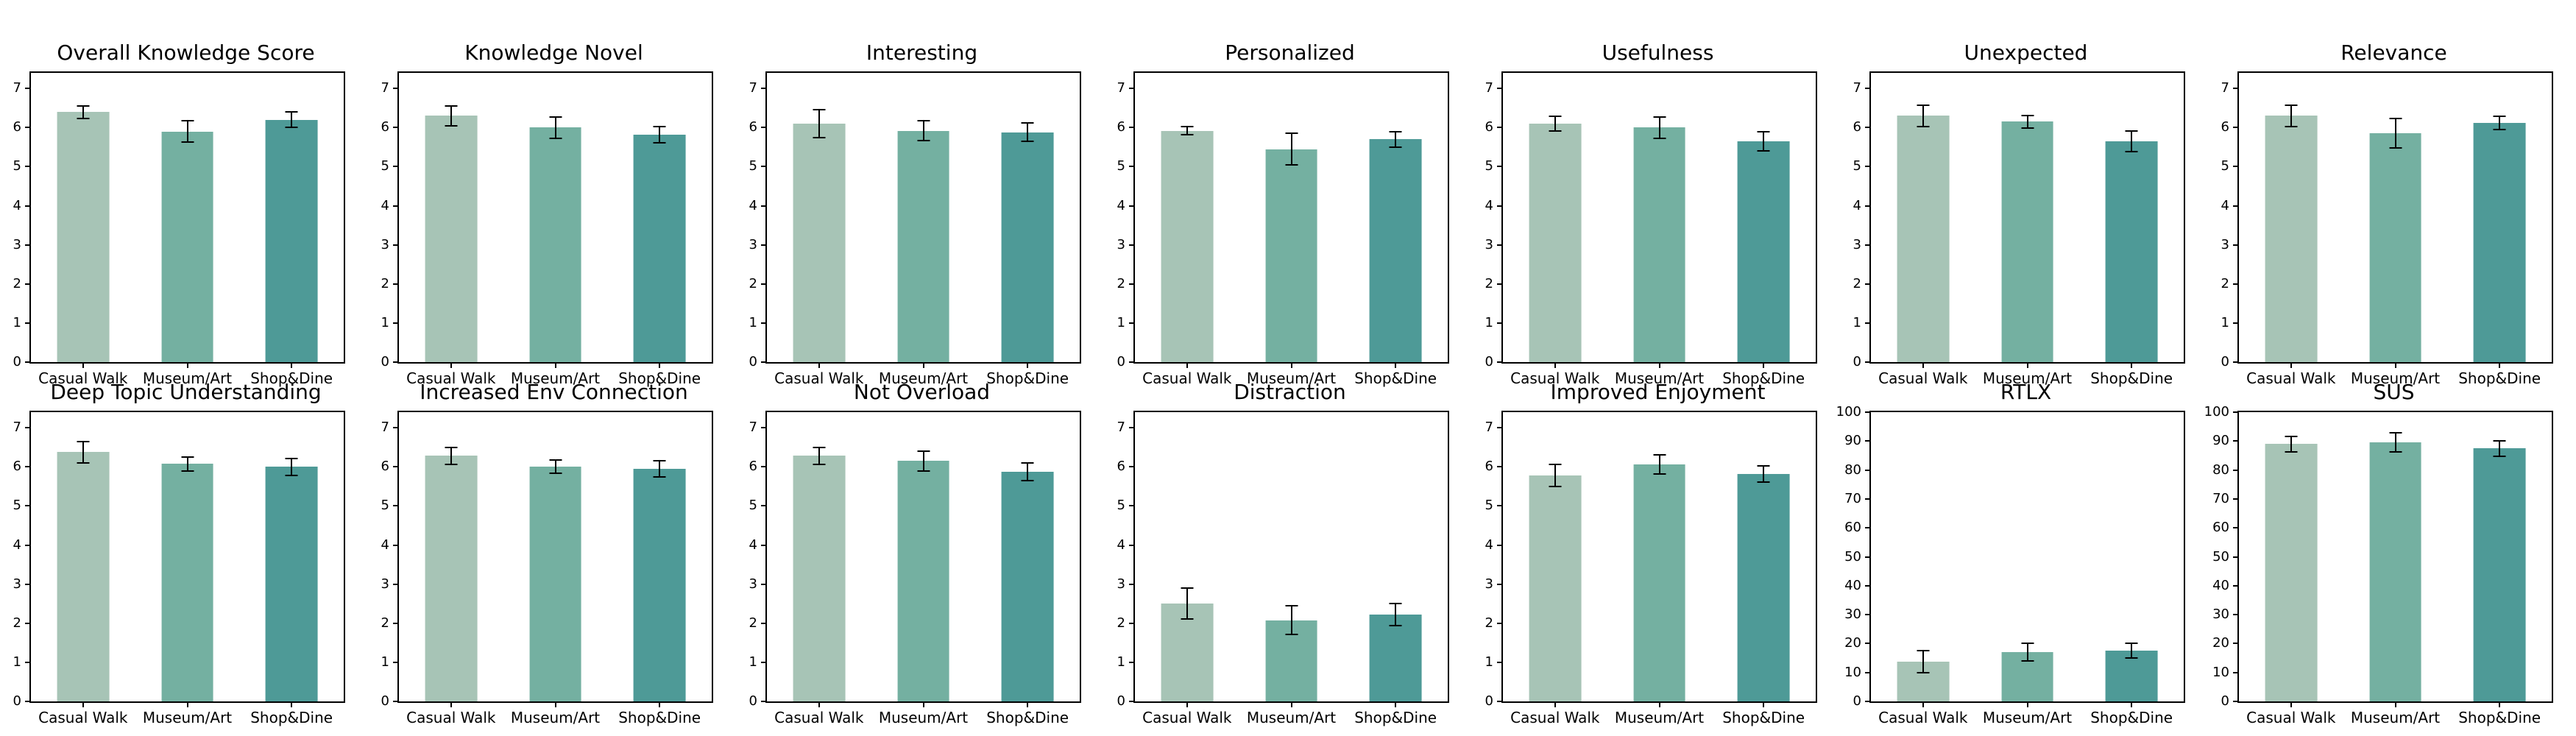  What do you see at coordinates (2220, 528) in the screenshot?
I see `y-axis-tick-label: 60` at bounding box center [2220, 528].